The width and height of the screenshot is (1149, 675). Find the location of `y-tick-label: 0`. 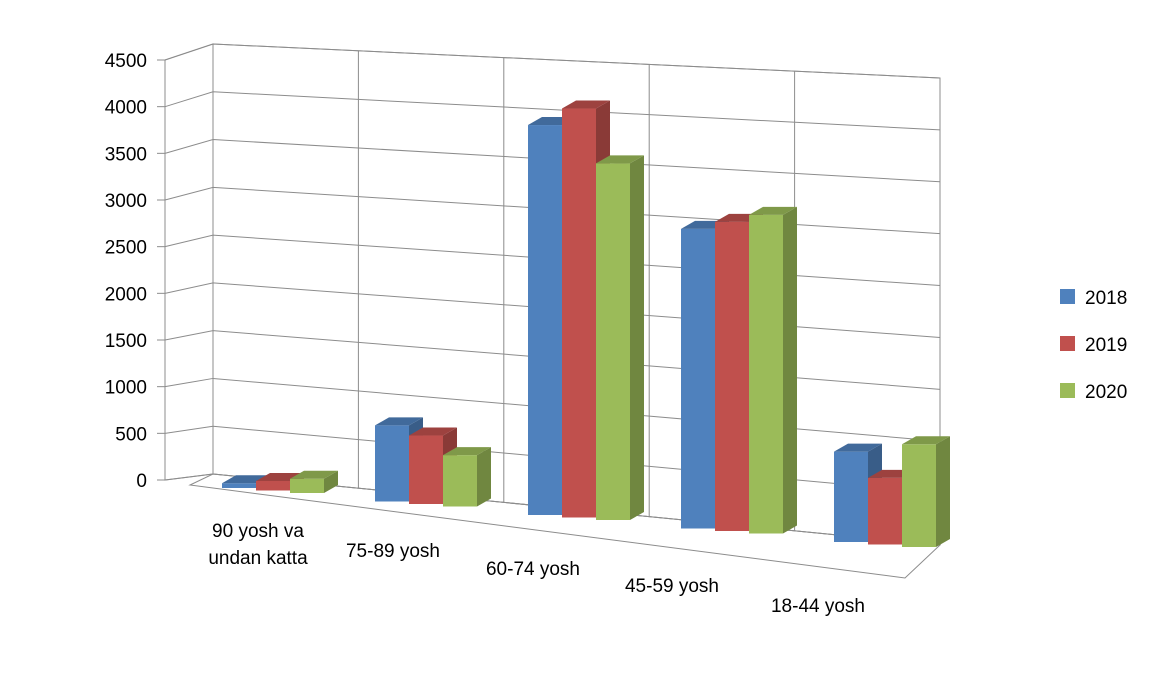

y-tick-label: 0 is located at coordinates (141, 481).